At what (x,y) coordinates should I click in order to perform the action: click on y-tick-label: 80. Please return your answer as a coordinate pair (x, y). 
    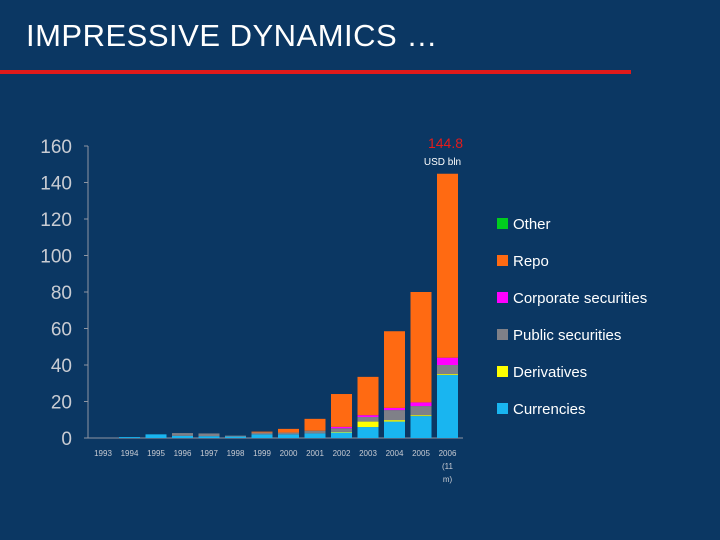
    Looking at the image, I should click on (61, 293).